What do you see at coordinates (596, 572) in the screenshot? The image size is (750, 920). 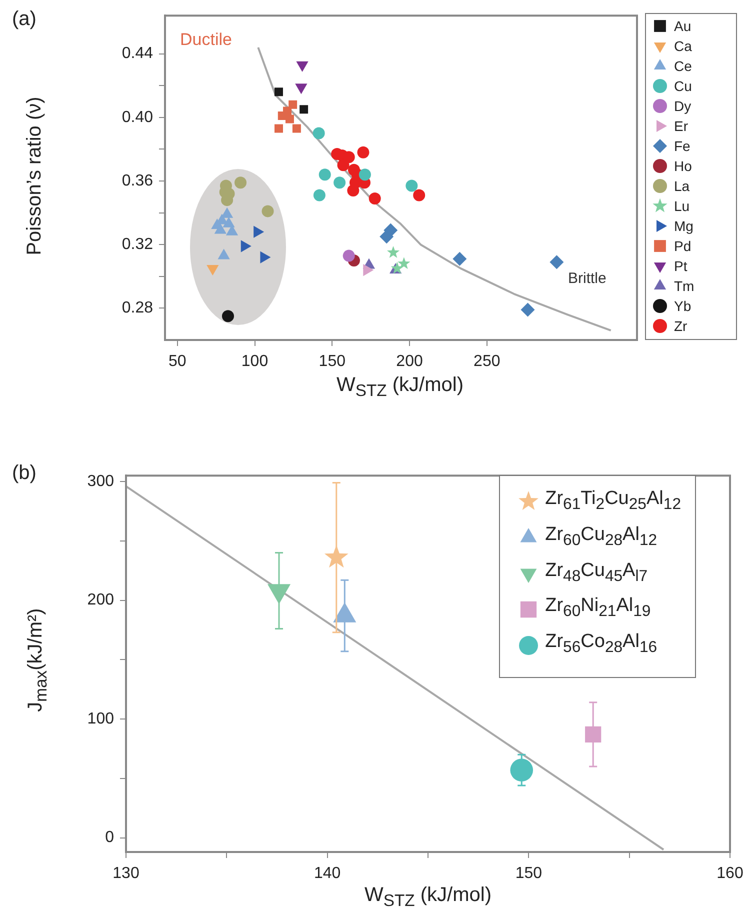 I see `legend-label: Zr$_{48}$Cu$_{45}$A$_{l7}$` at bounding box center [596, 572].